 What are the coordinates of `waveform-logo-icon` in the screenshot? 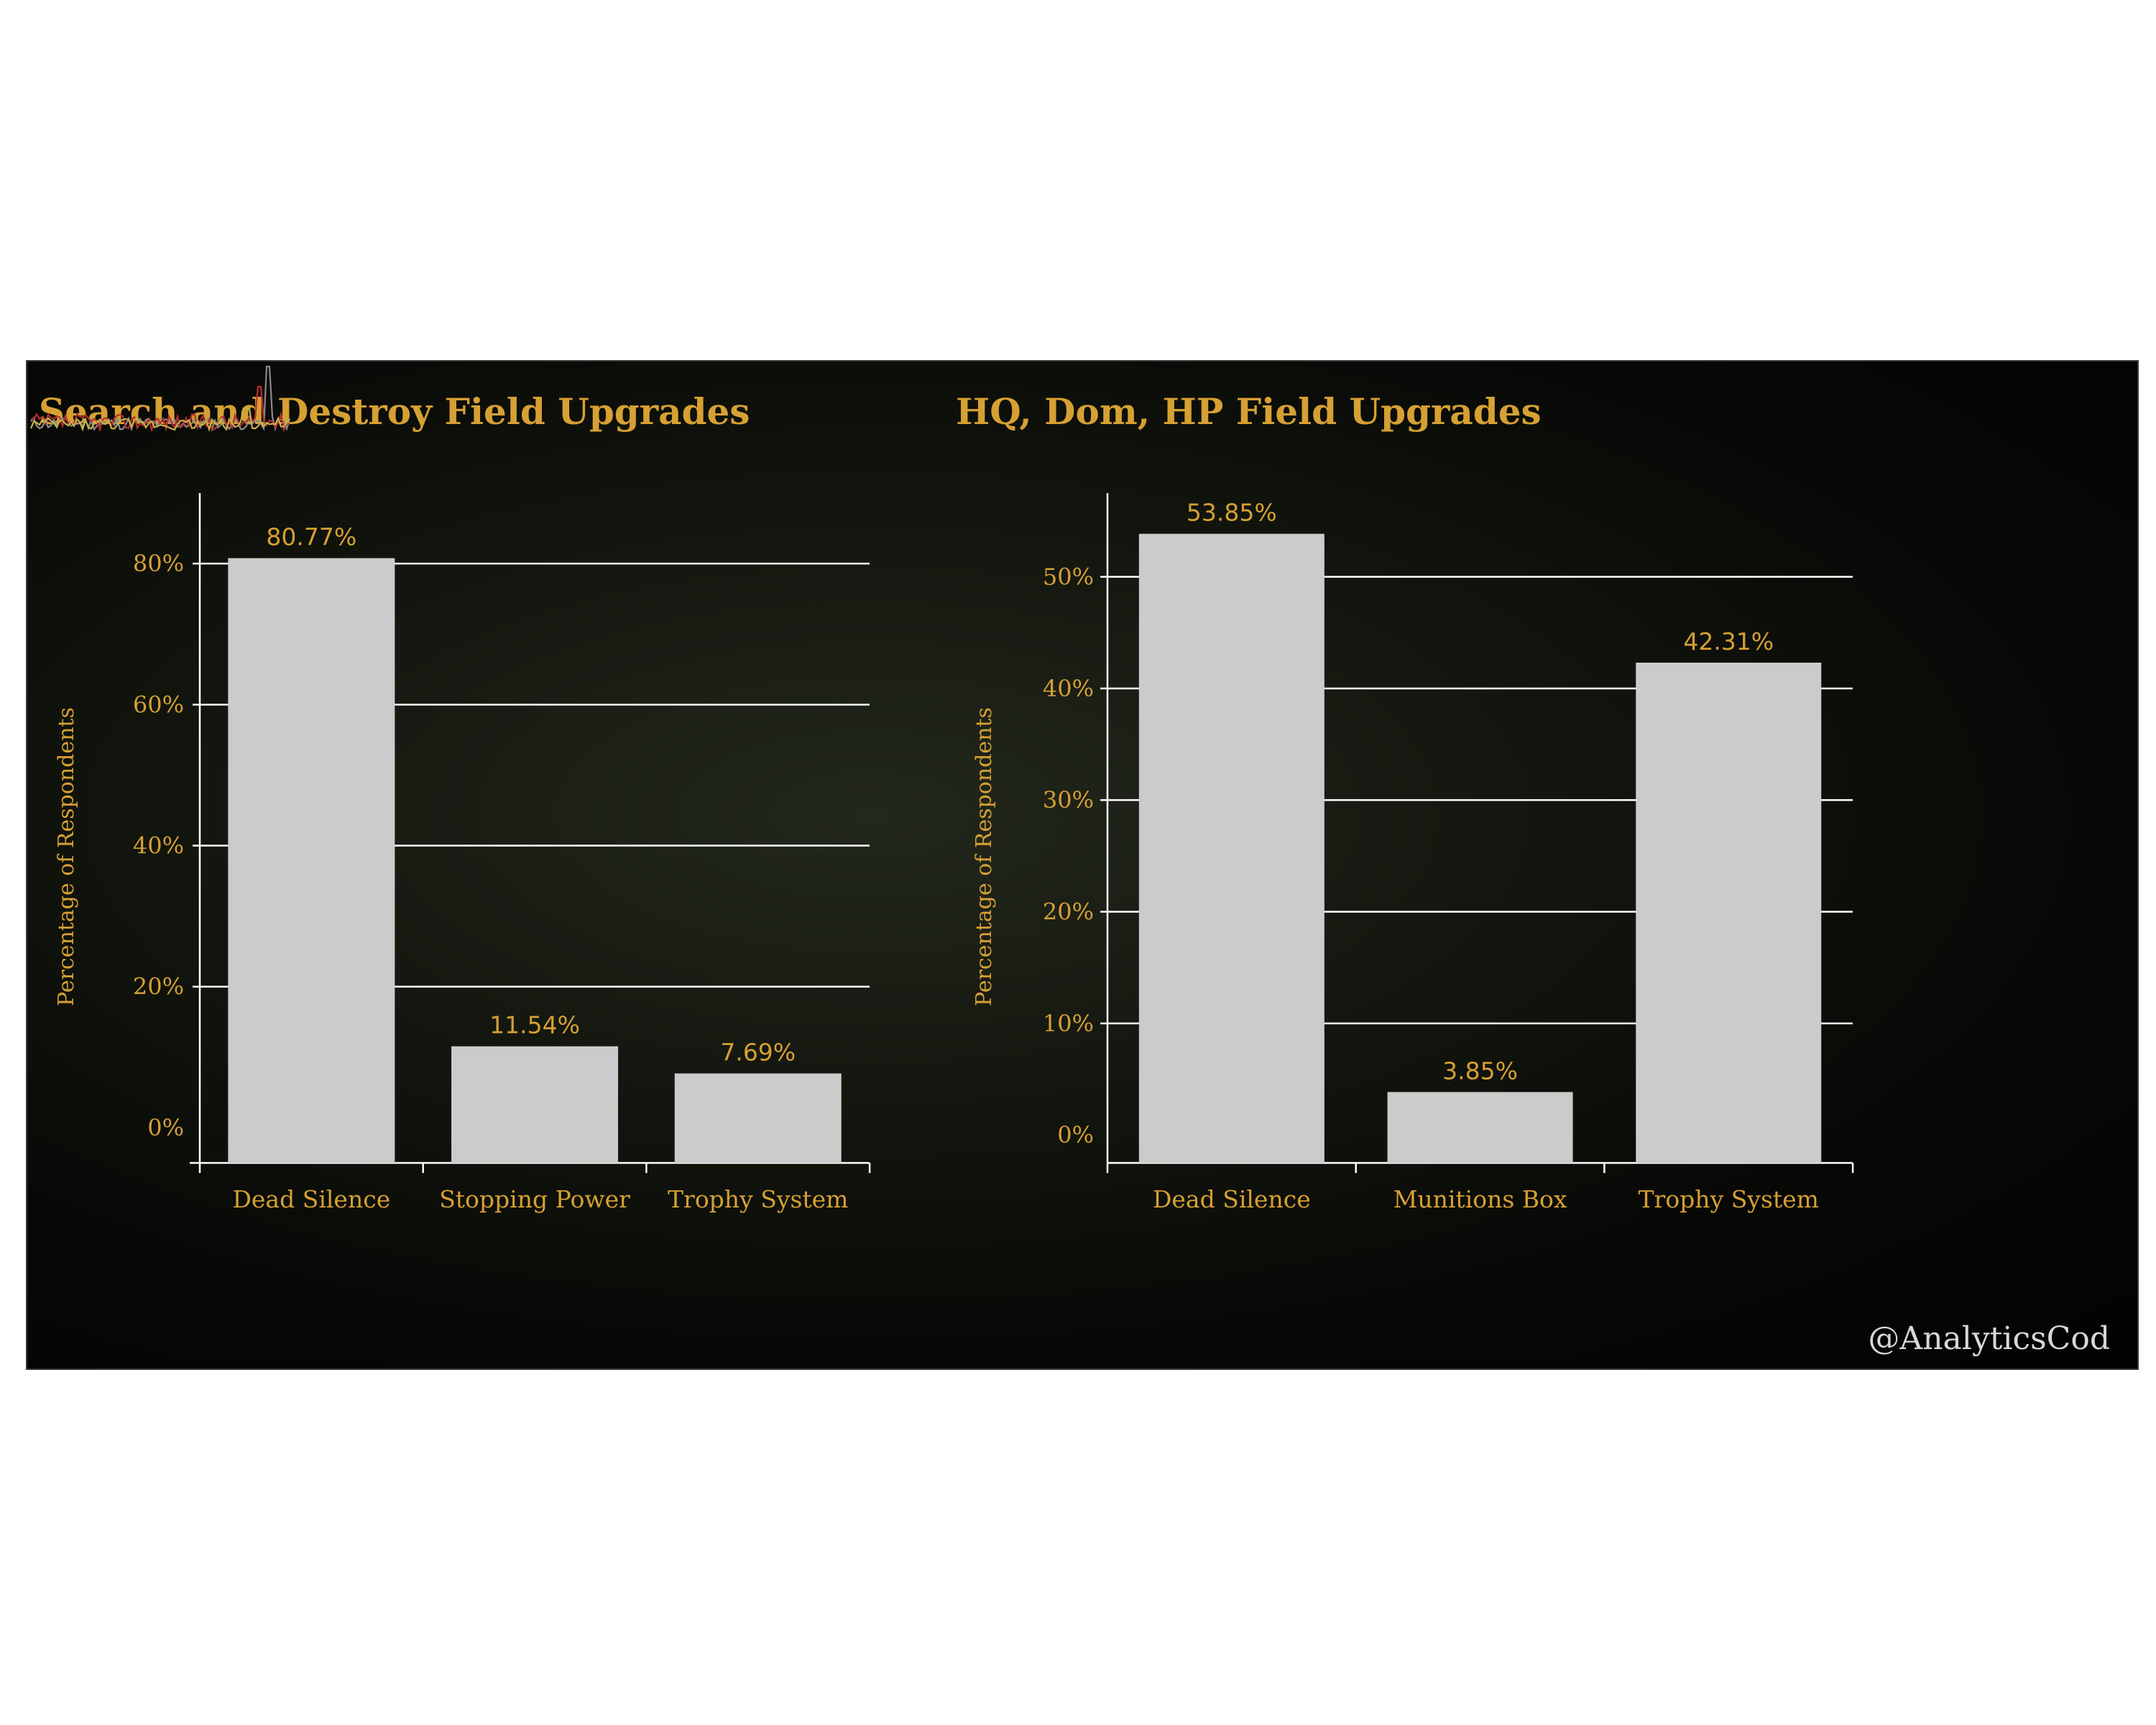 It's located at (160, 399).